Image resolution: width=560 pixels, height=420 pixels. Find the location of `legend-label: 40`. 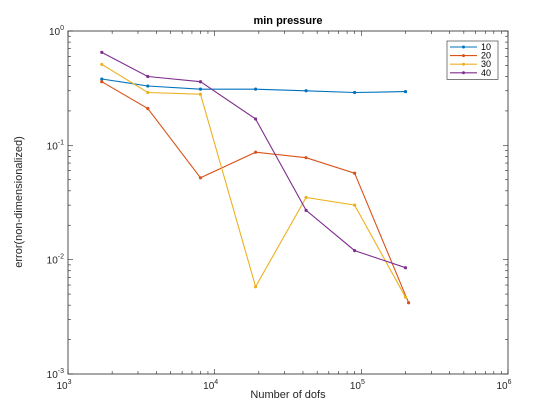

legend-label: 40 is located at coordinates (486, 73).